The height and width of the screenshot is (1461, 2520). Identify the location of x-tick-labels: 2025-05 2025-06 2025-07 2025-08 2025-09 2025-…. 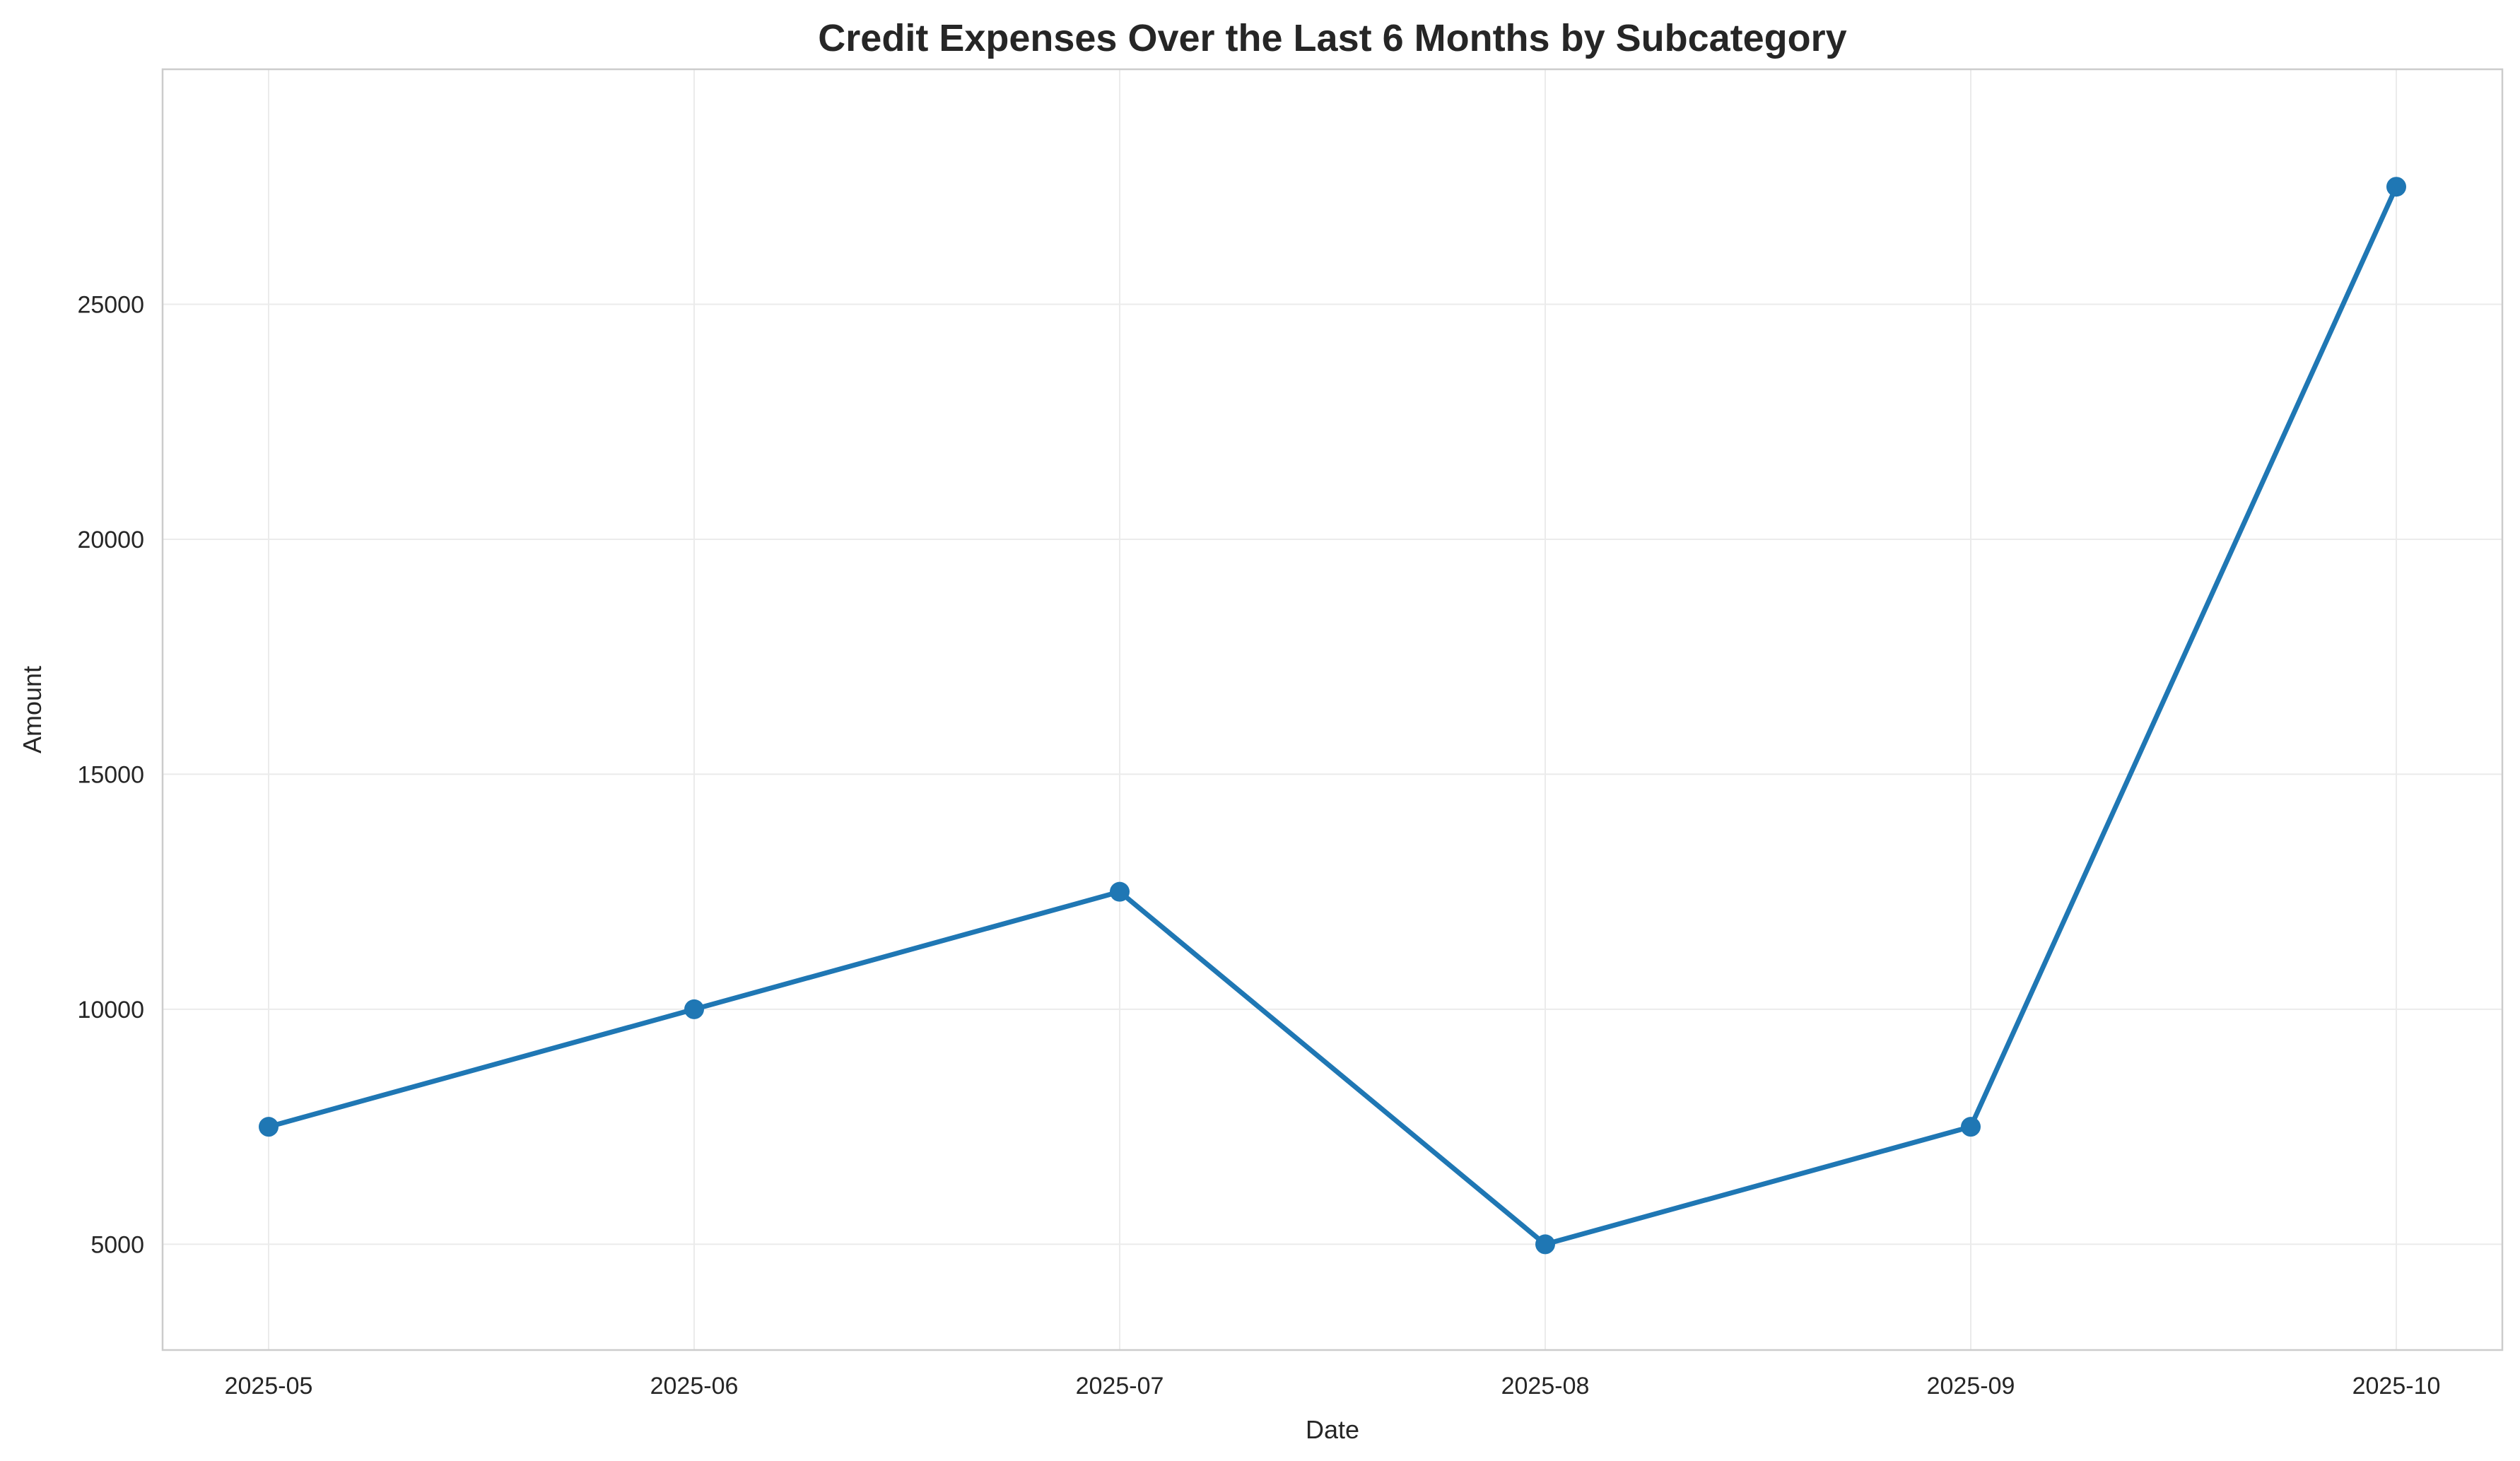
(1333, 1386).